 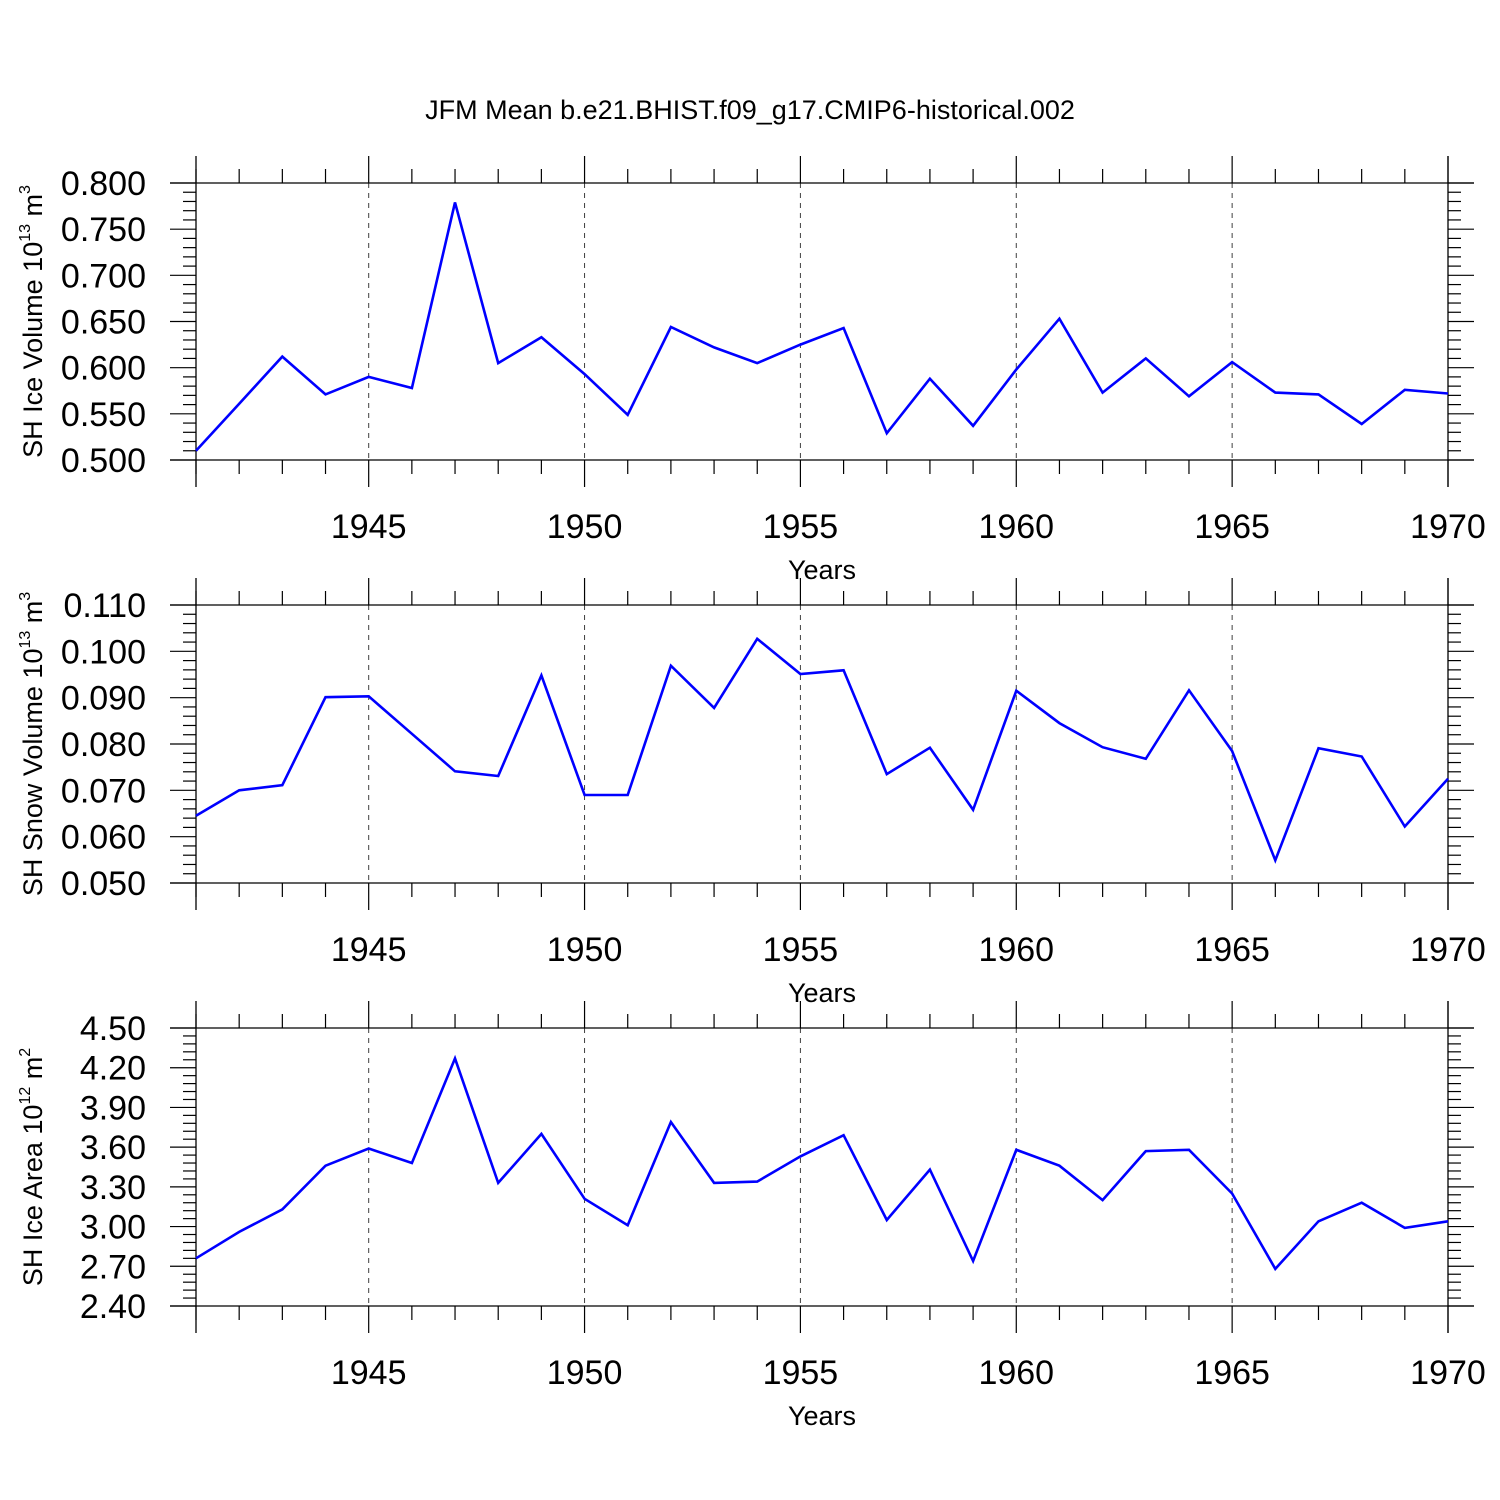 I want to click on y-tick-label: 2.70, so click(x=113, y=1267).